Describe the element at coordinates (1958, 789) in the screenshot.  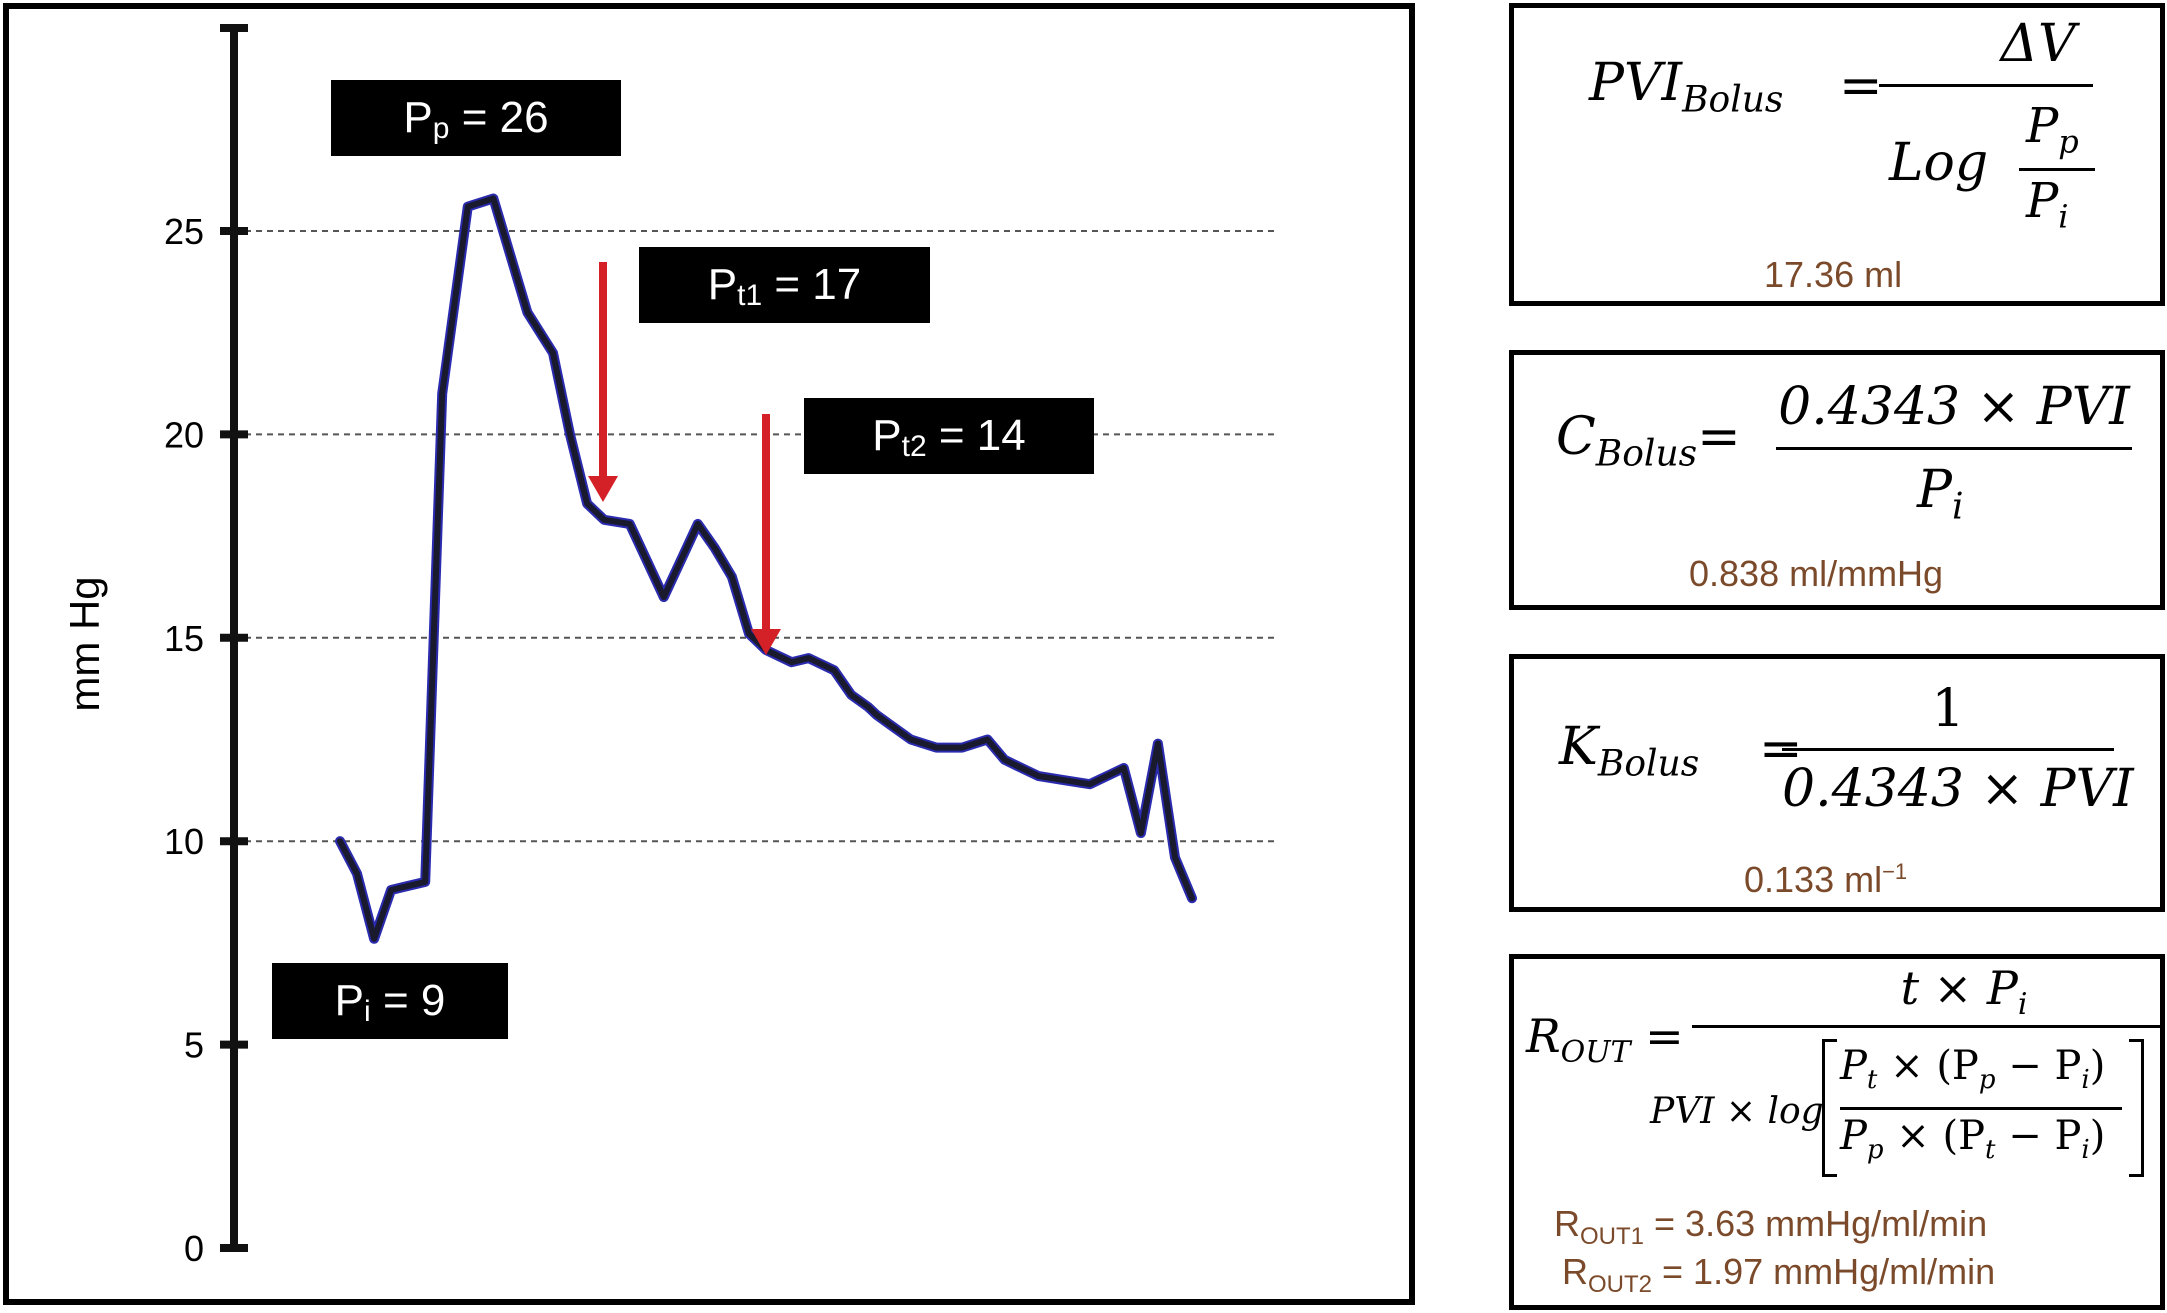
I see `k-denominator: 0.4343 × PVI` at that location.